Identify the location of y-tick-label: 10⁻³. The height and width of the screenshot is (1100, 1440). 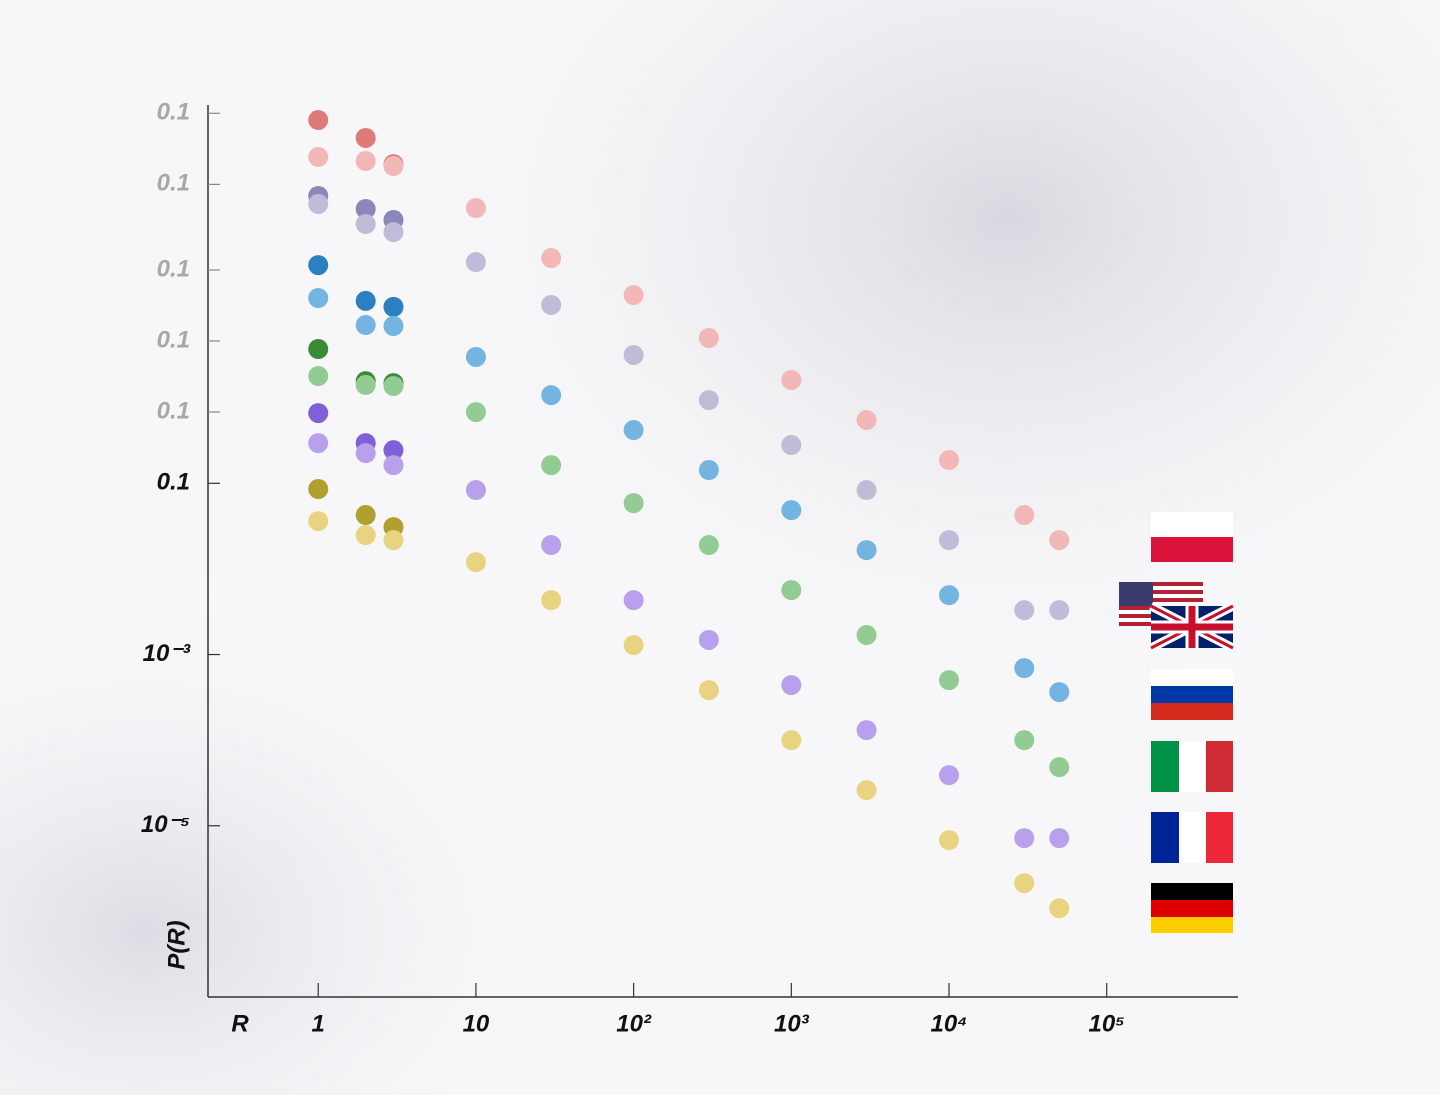
(167, 653).